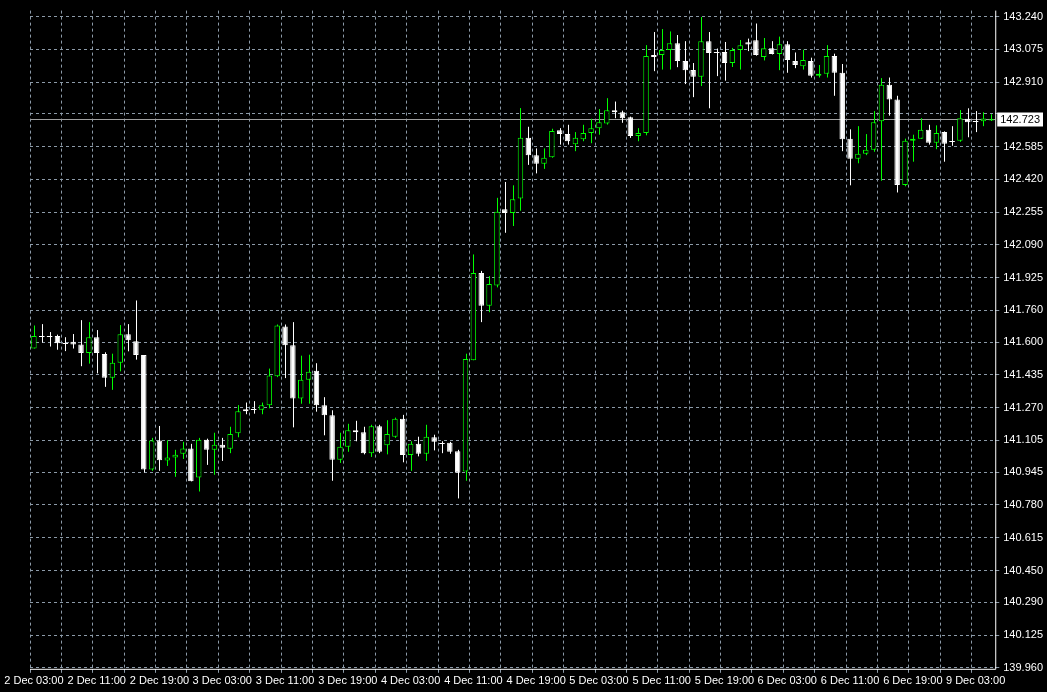 The image size is (1047, 692). What do you see at coordinates (1023, 406) in the screenshot?
I see `y-tick-label: 141.270` at bounding box center [1023, 406].